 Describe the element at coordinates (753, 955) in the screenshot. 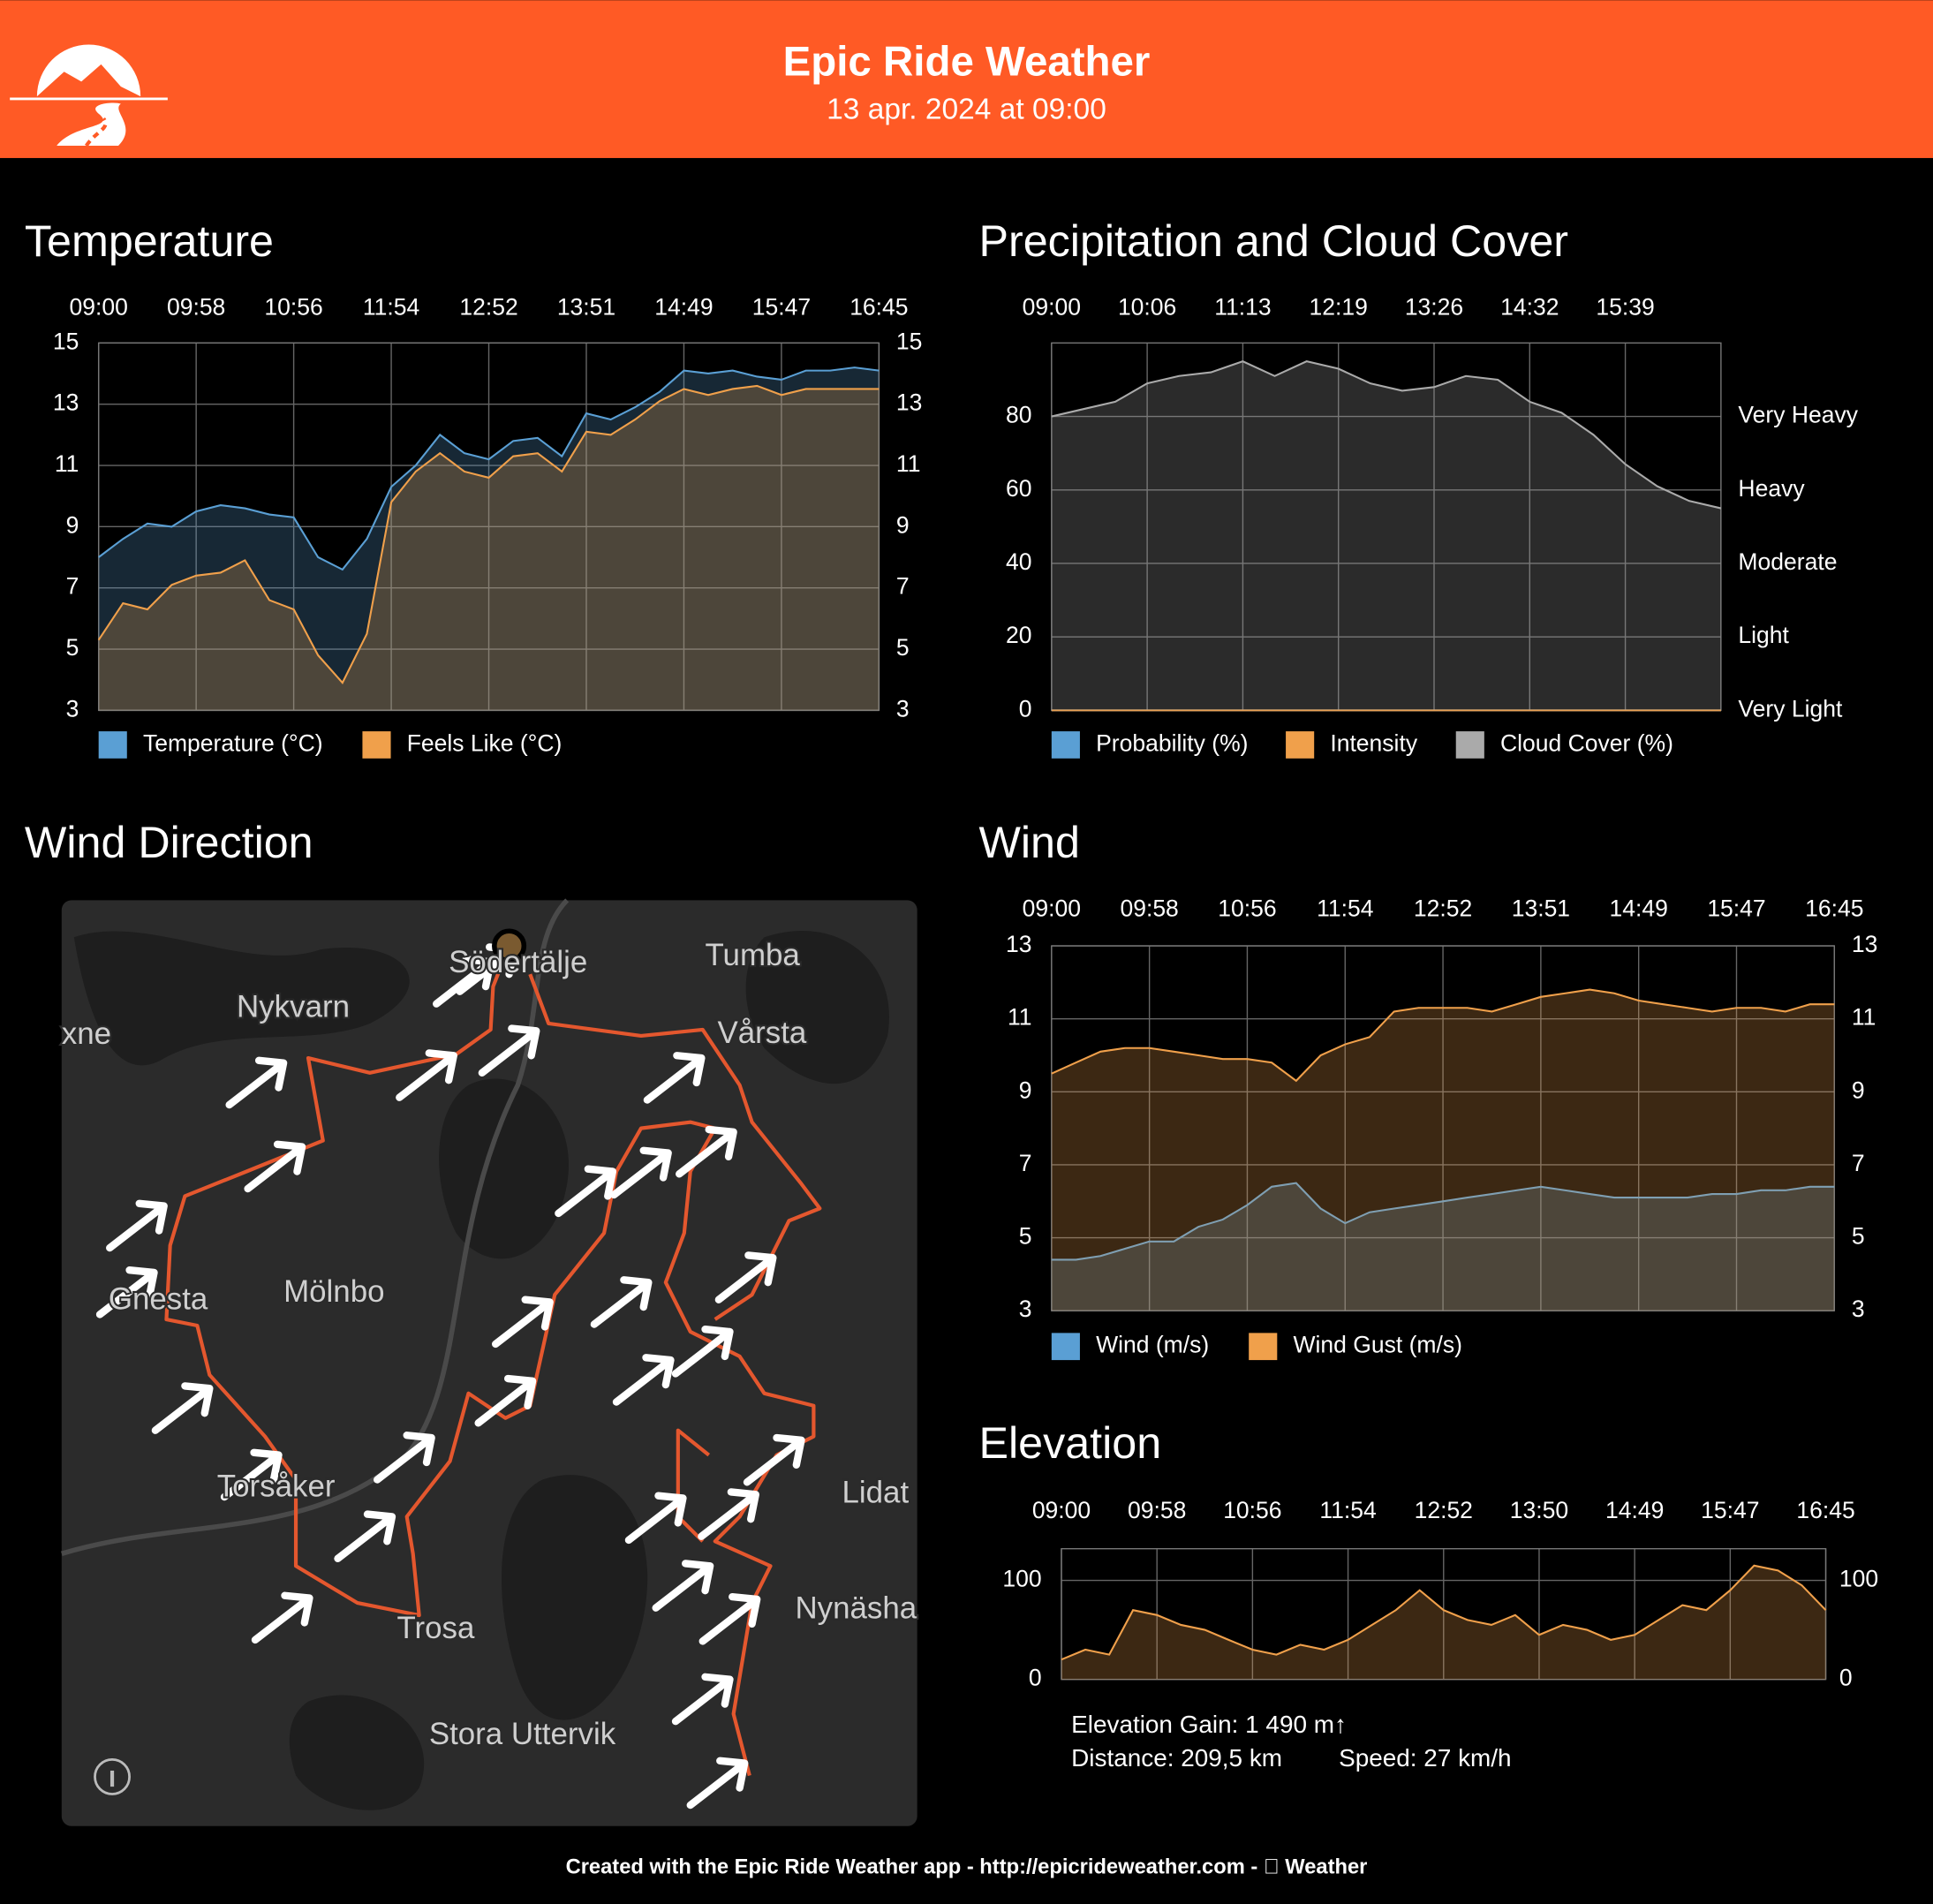

I see `map-label: Tumba` at that location.